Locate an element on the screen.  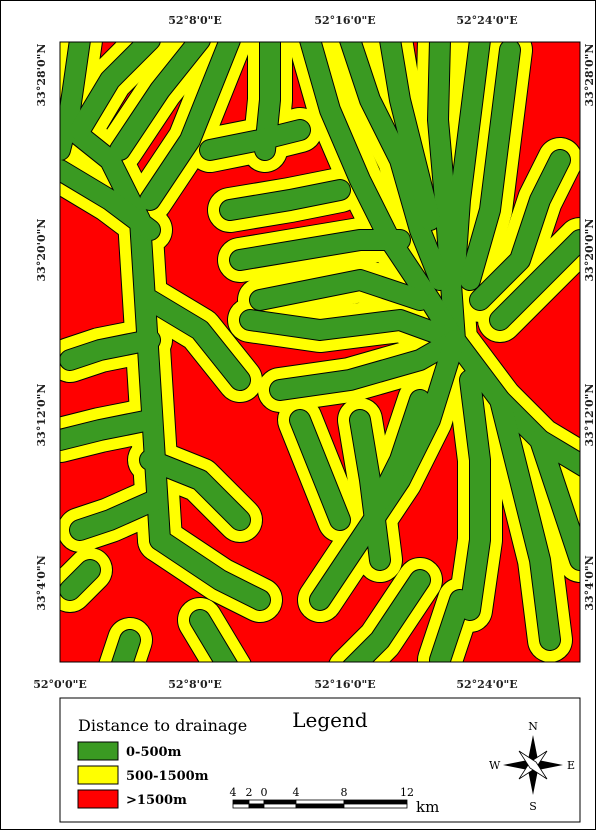
top-coord-label: 52°24'0"E is located at coordinates (486, 20).